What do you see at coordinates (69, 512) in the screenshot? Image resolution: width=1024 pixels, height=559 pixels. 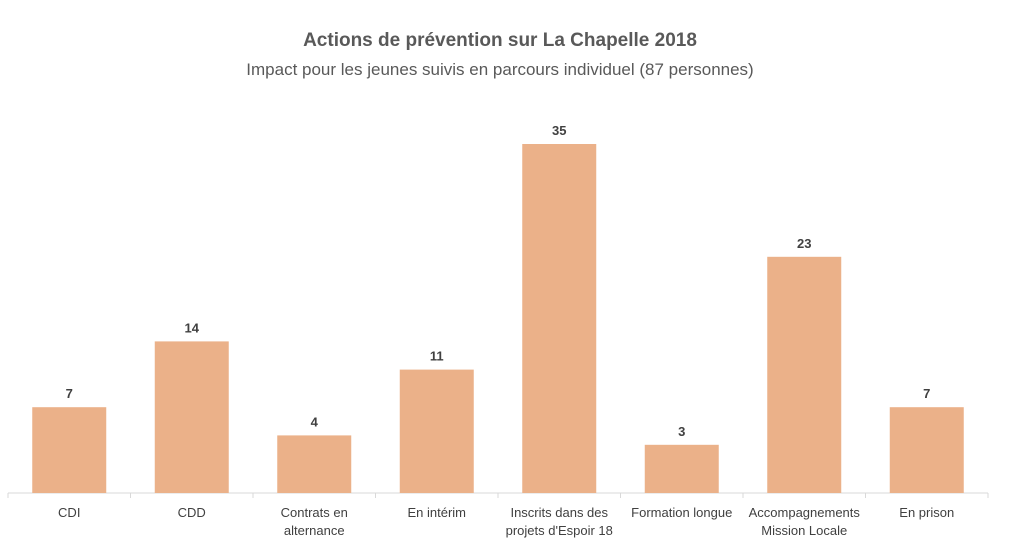 I see `category-label: CDI` at bounding box center [69, 512].